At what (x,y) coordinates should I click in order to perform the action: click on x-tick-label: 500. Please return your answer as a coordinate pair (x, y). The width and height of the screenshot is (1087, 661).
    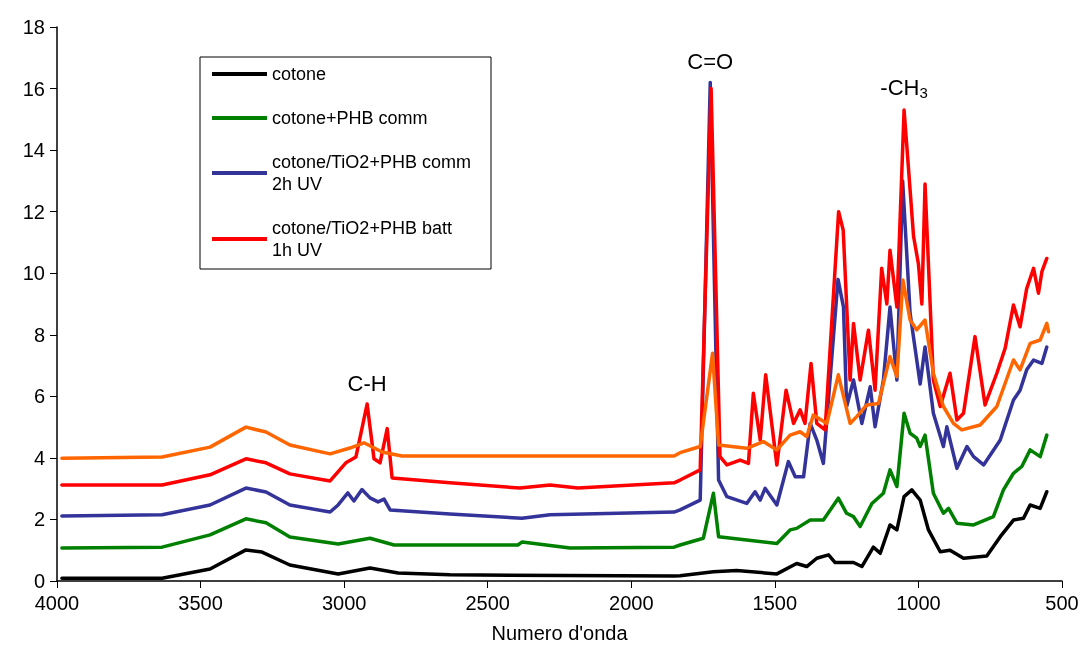
    Looking at the image, I should click on (1062, 603).